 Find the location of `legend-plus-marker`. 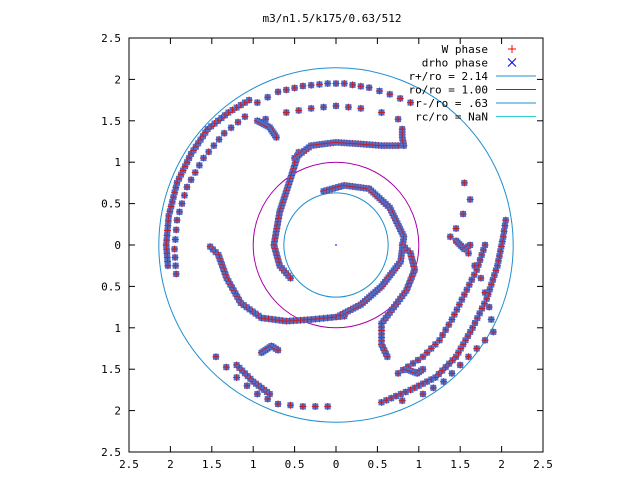

legend-plus-marker is located at coordinates (512, 49).